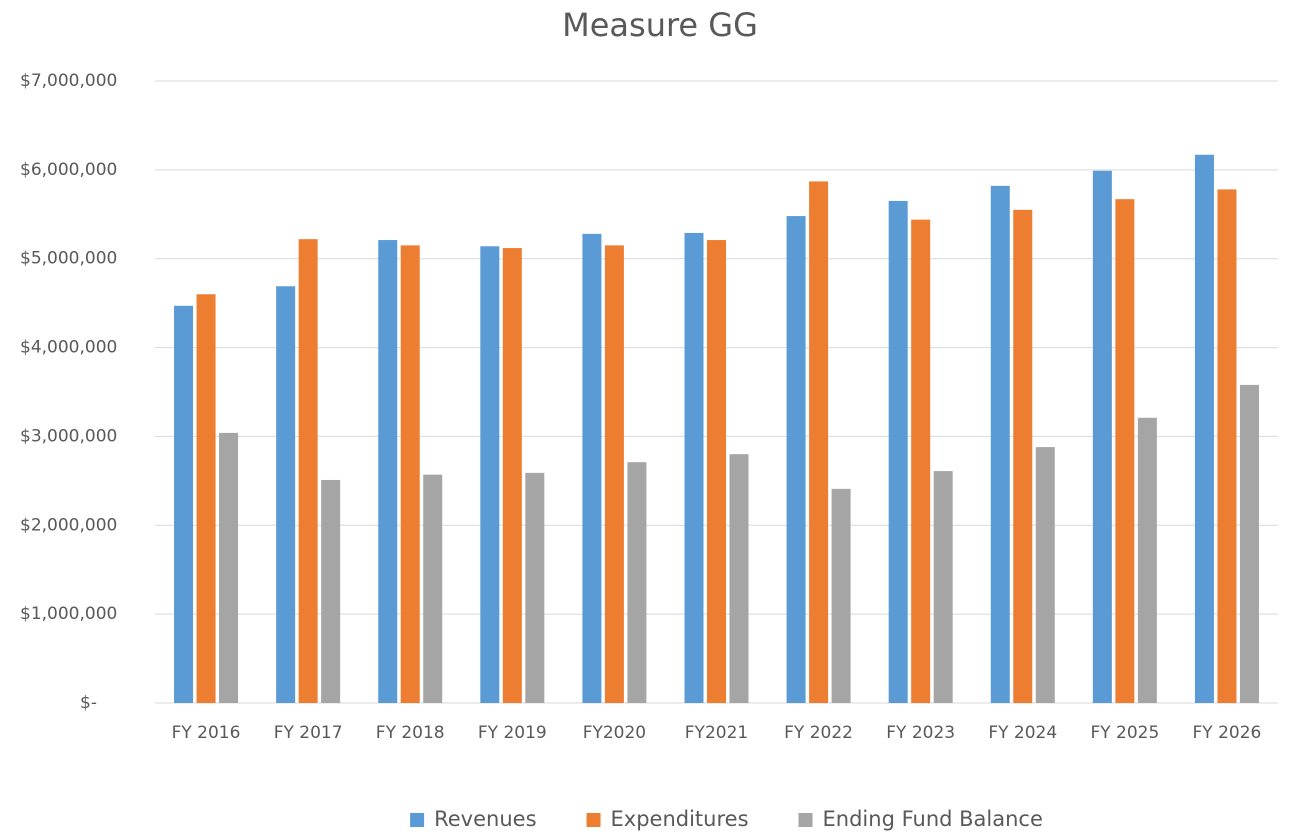  What do you see at coordinates (68, 525) in the screenshot?
I see `y-tick-label: $2,000,000` at bounding box center [68, 525].